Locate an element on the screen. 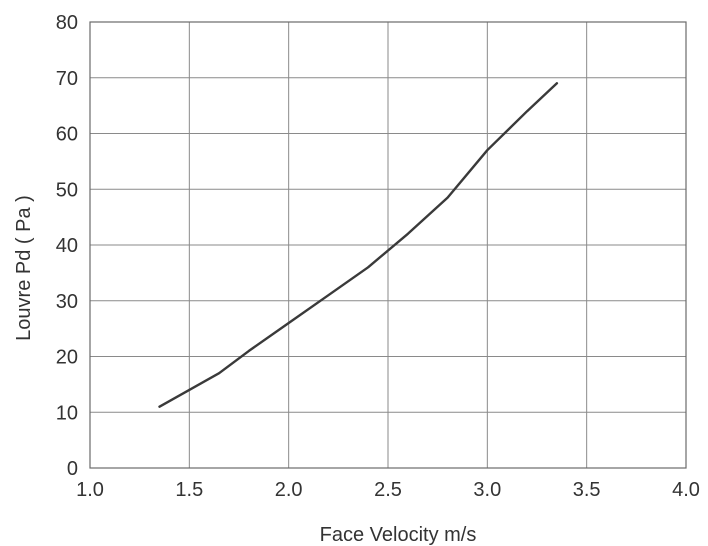  x-tick-label: 1.0 is located at coordinates (90, 490).